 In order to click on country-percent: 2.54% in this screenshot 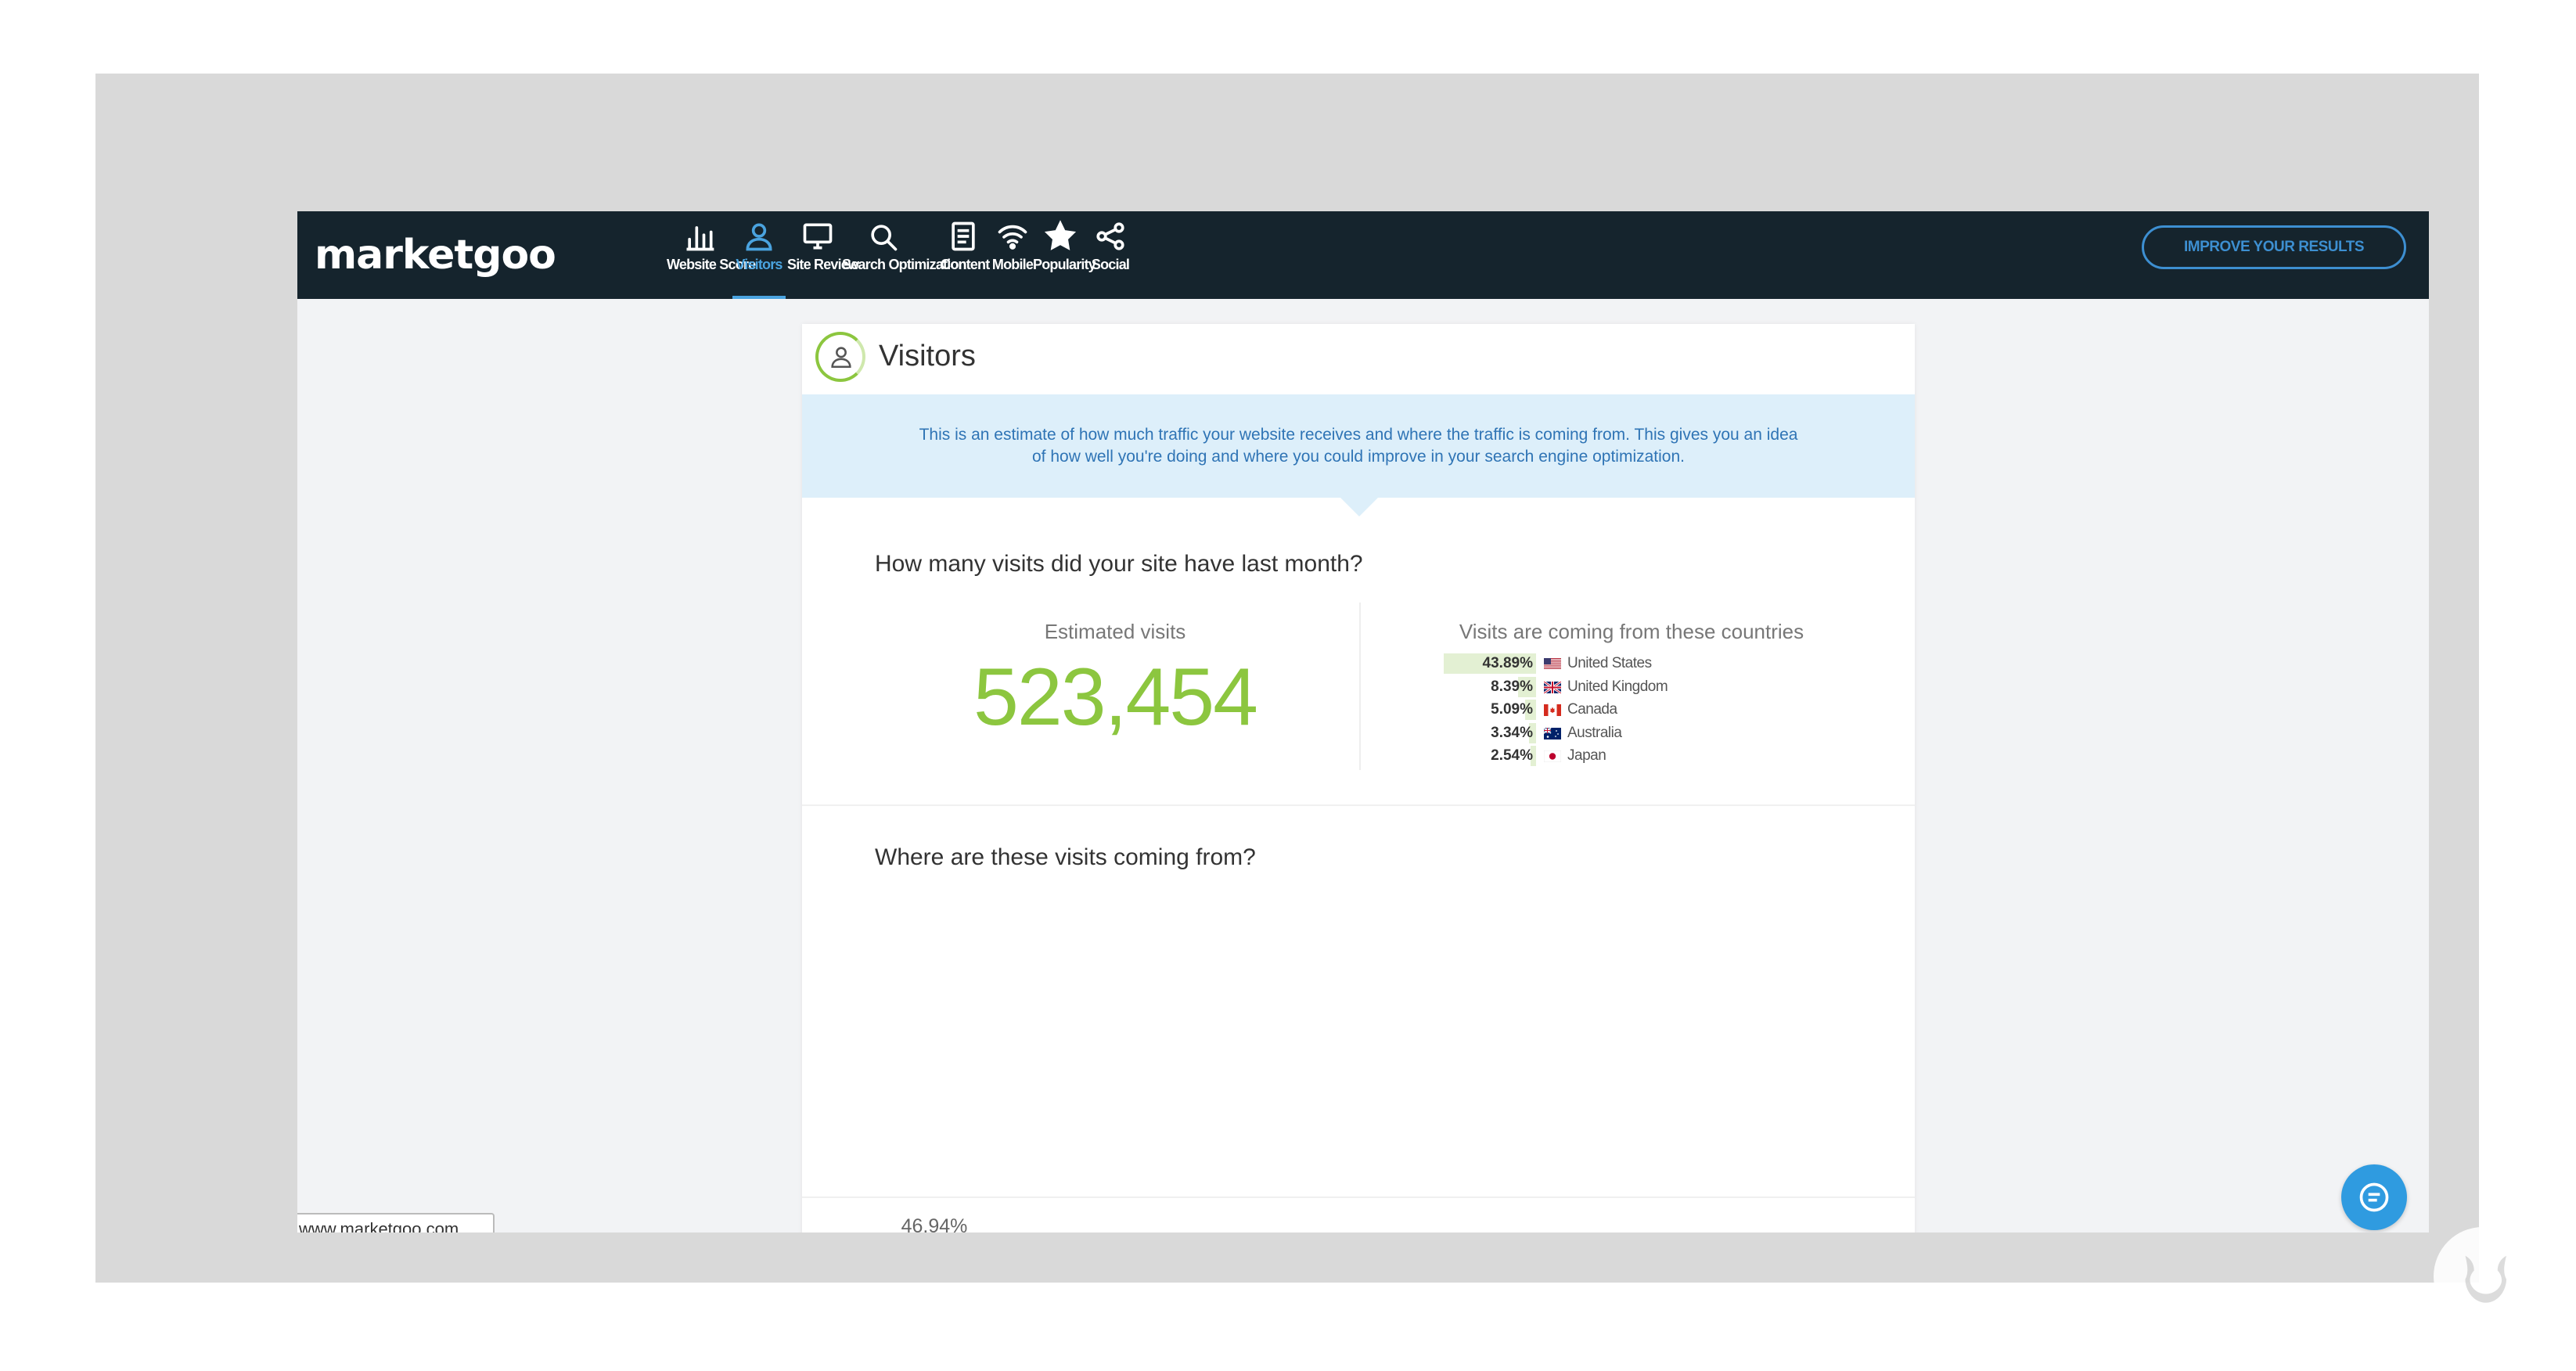, I will do `click(1512, 755)`.